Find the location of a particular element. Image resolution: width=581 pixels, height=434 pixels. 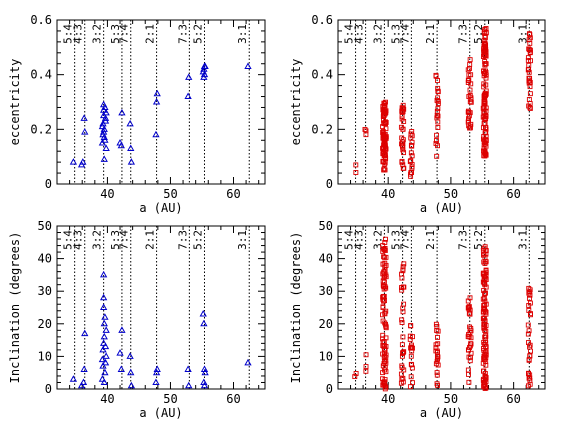

x-tick-label: 50 is located at coordinates (170, 194).